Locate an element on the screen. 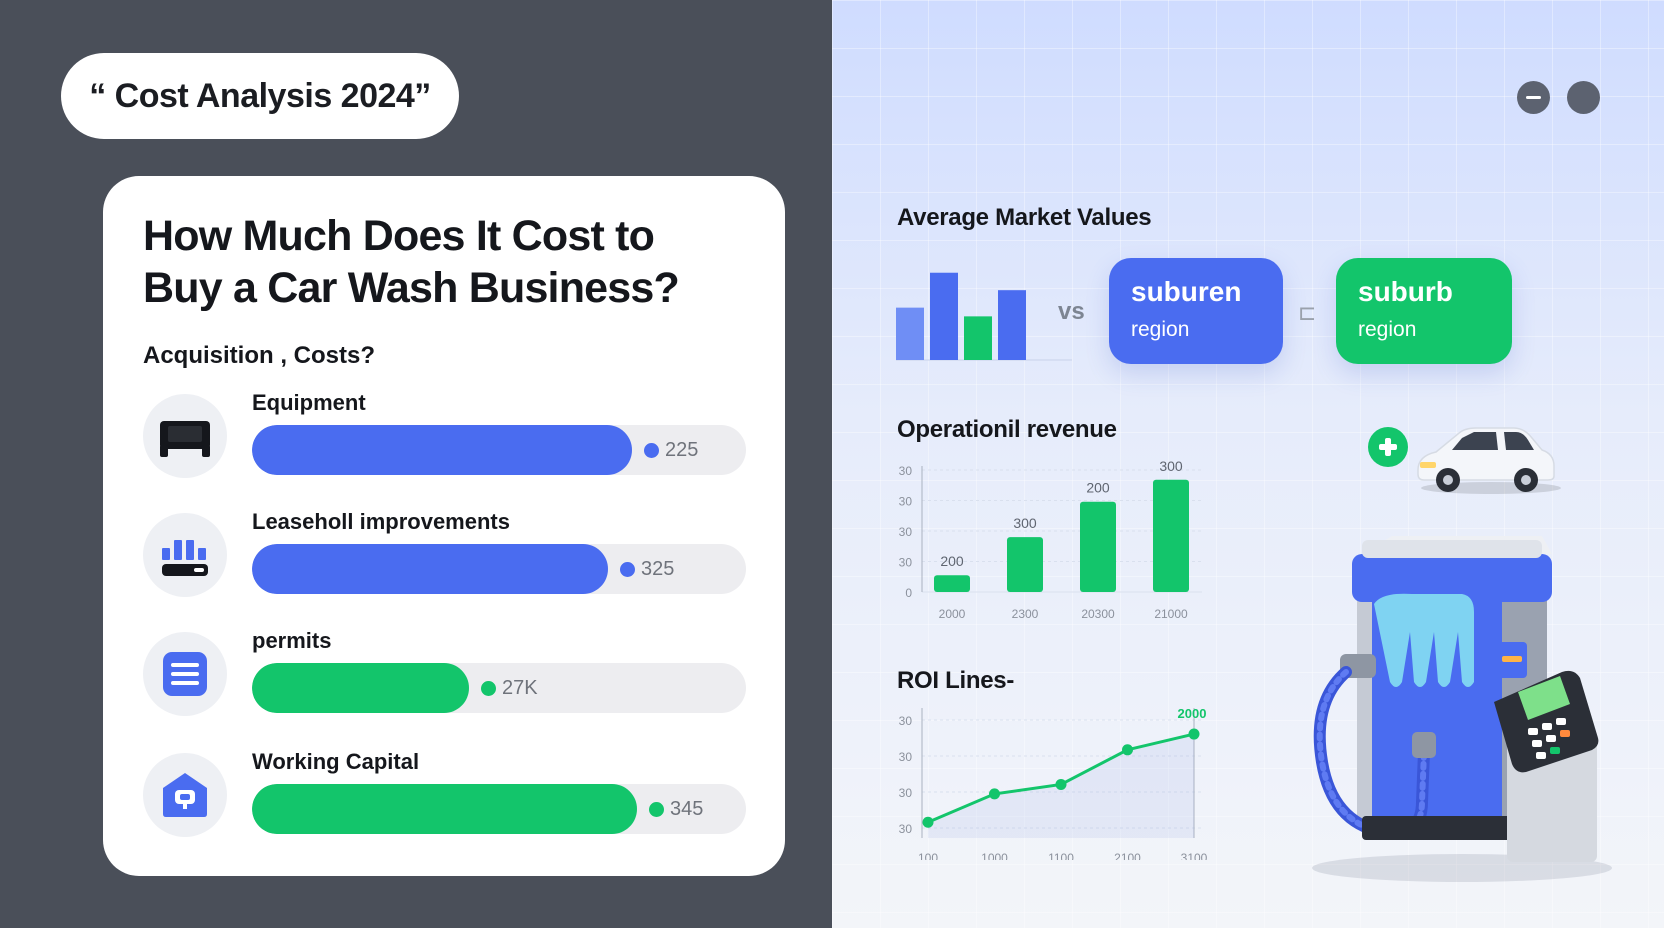  cost-row-permits: permits 27K is located at coordinates (448, 673).